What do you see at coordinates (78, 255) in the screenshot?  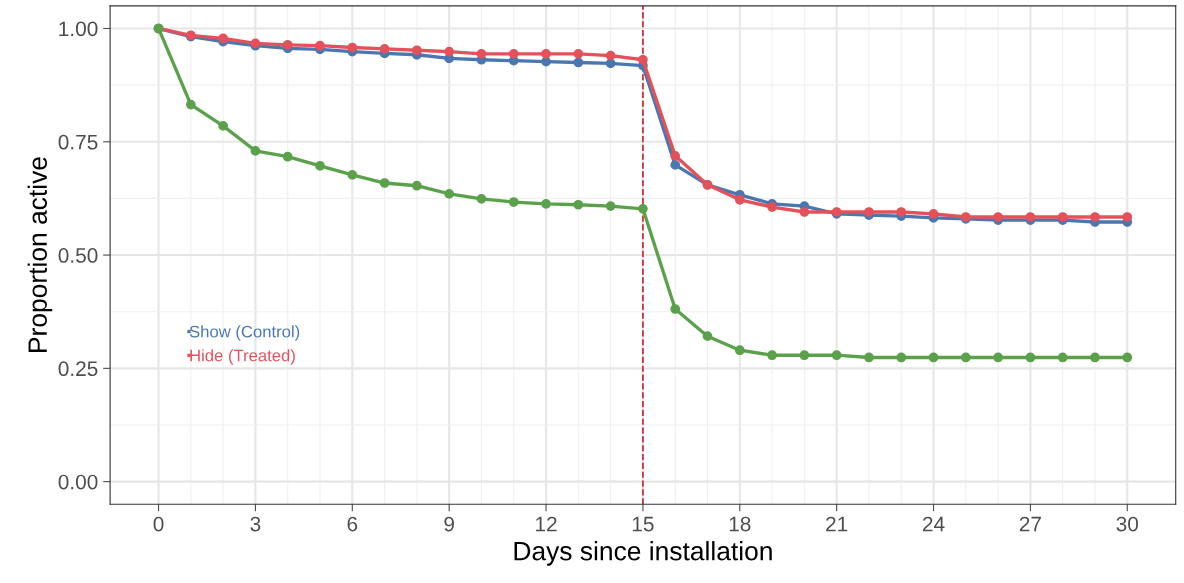 I see `y-tick-label: 0.50` at bounding box center [78, 255].